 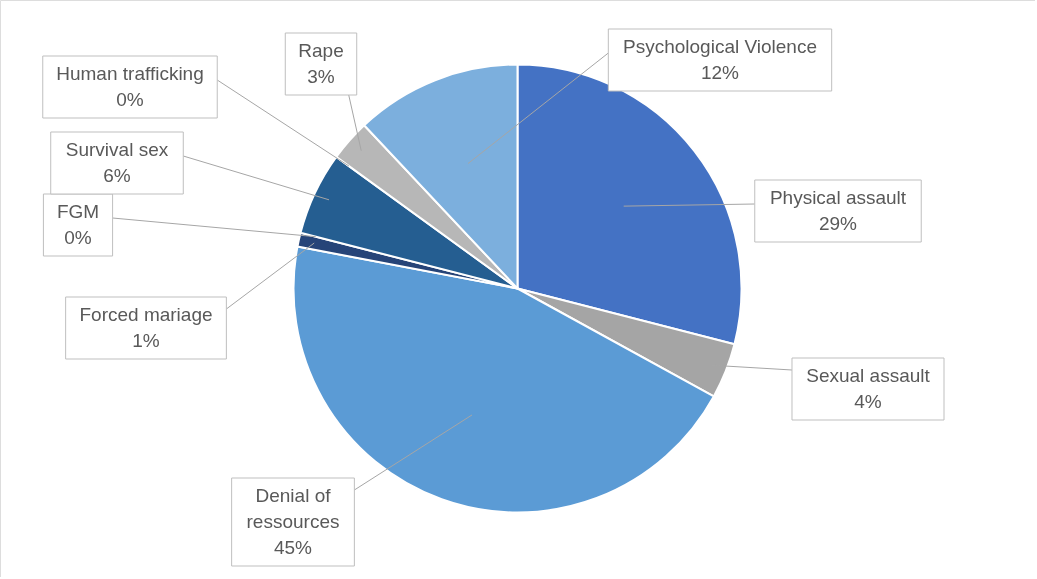 I want to click on slice-label: Psychological Violence, so click(x=720, y=46).